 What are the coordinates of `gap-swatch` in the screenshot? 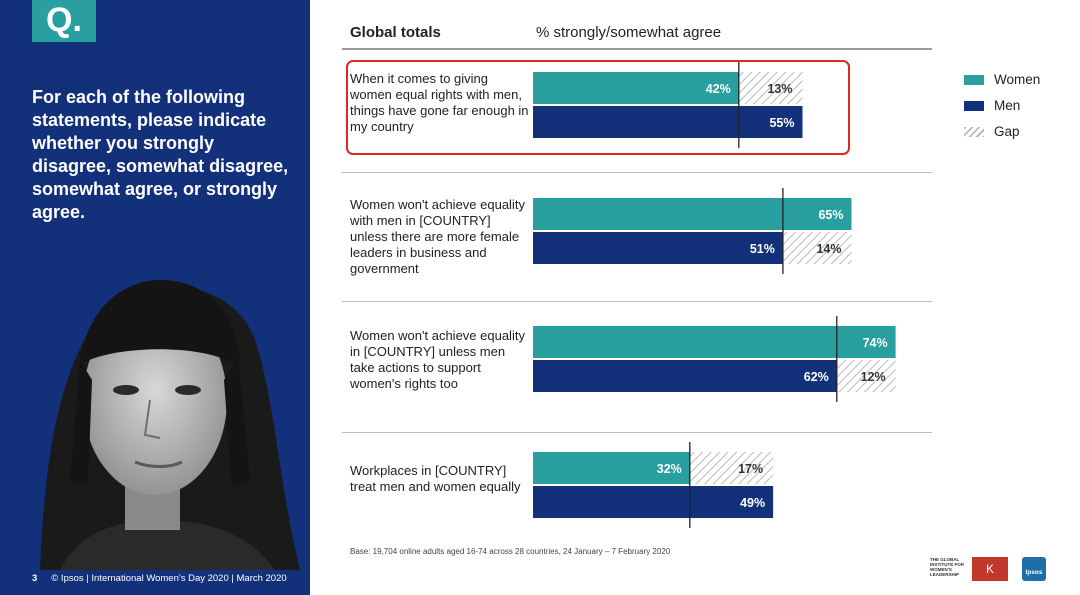 It's located at (974, 132).